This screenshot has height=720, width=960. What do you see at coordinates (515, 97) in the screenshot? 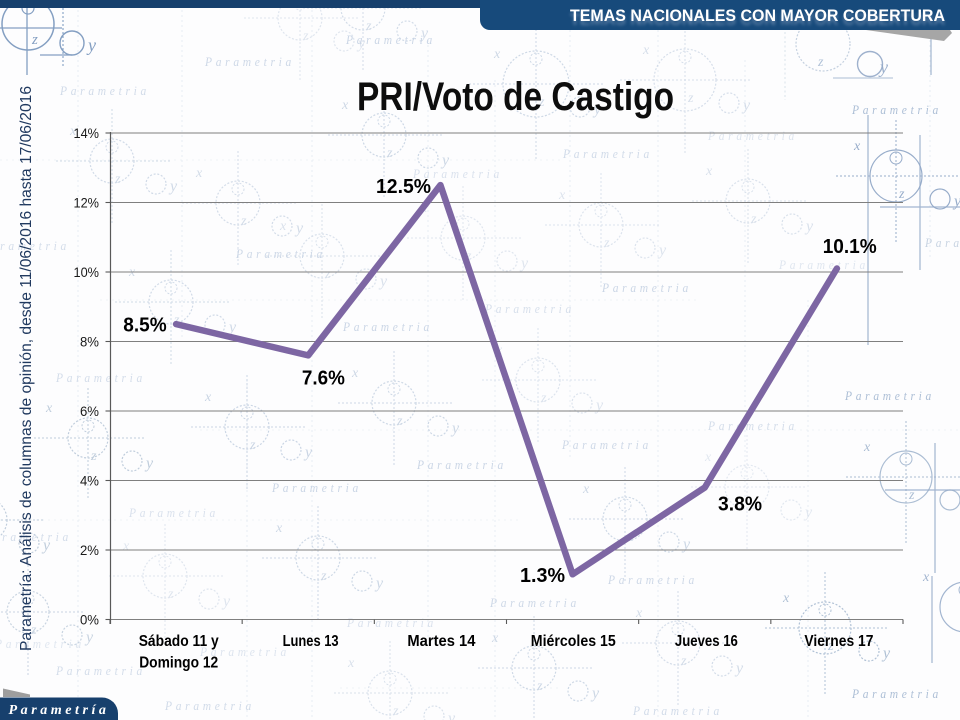
I see `svg-text: PRI/Voto de Castigo` at bounding box center [515, 97].